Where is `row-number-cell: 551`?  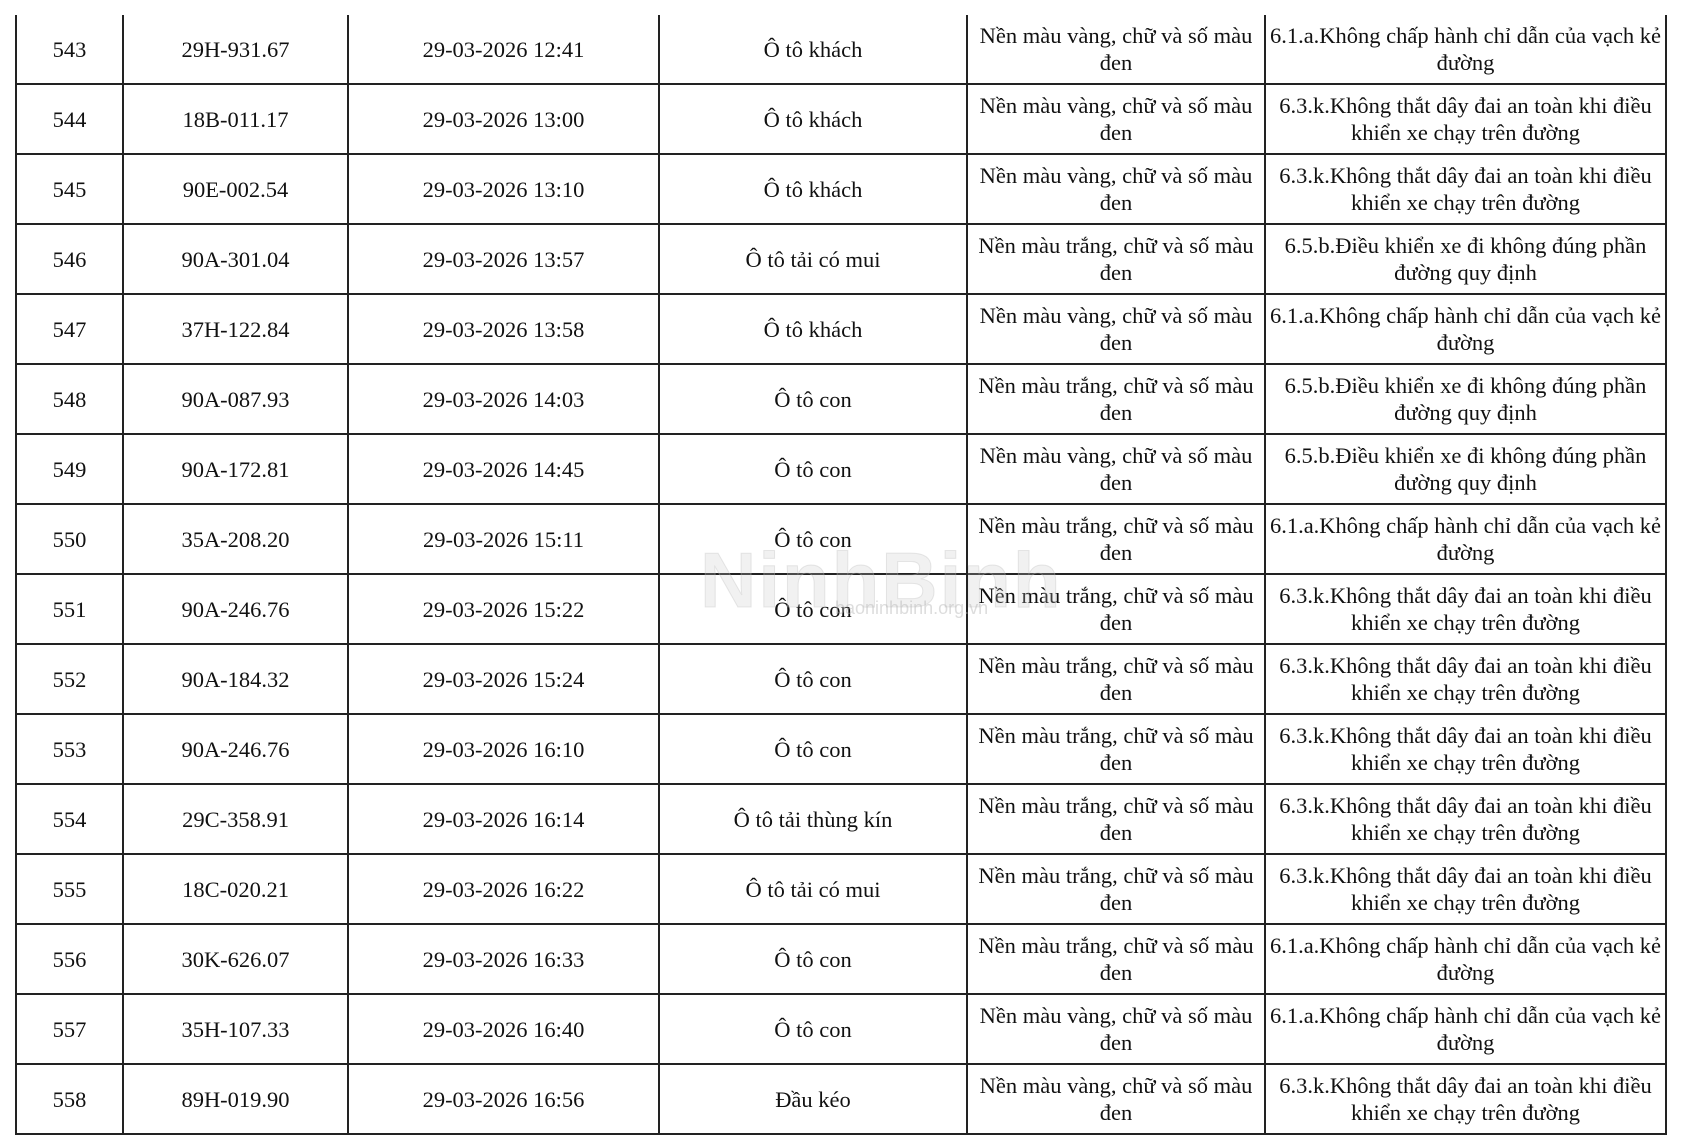 row-number-cell: 551 is located at coordinates (69, 609).